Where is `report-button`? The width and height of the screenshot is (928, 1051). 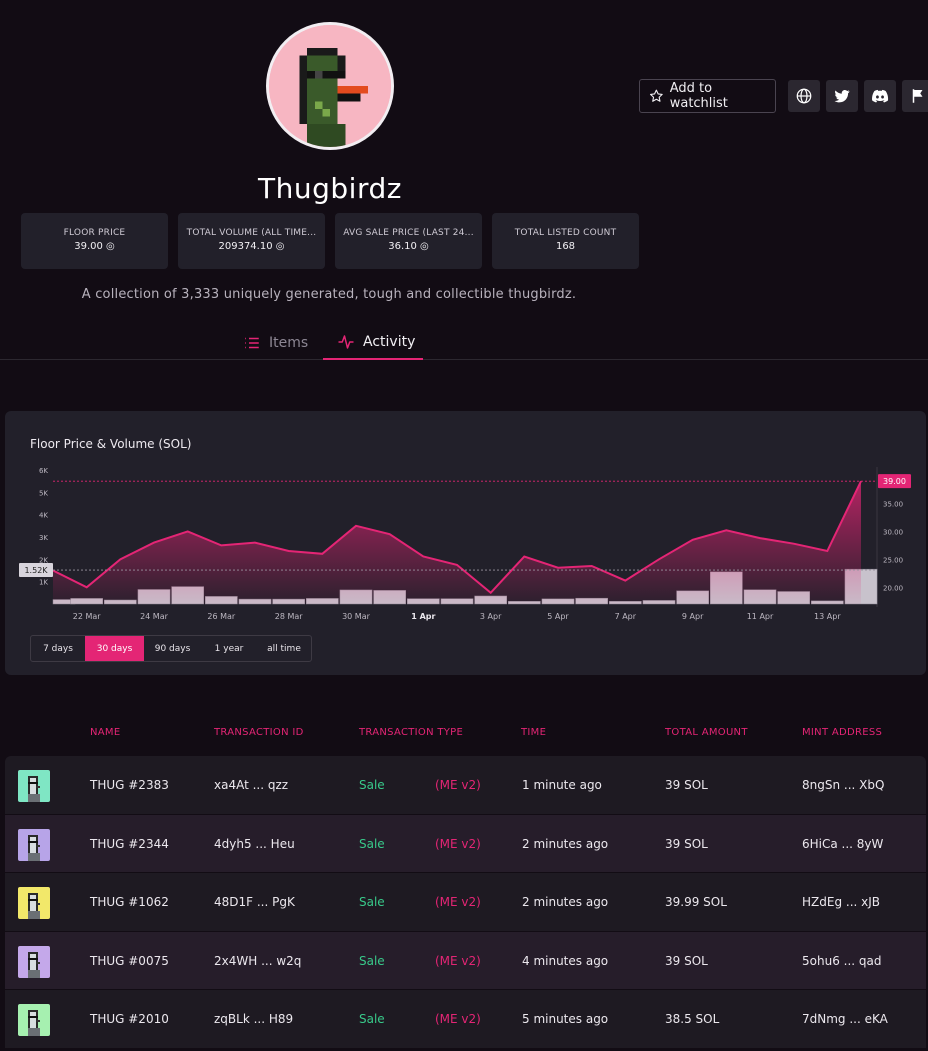 report-button is located at coordinates (915, 96).